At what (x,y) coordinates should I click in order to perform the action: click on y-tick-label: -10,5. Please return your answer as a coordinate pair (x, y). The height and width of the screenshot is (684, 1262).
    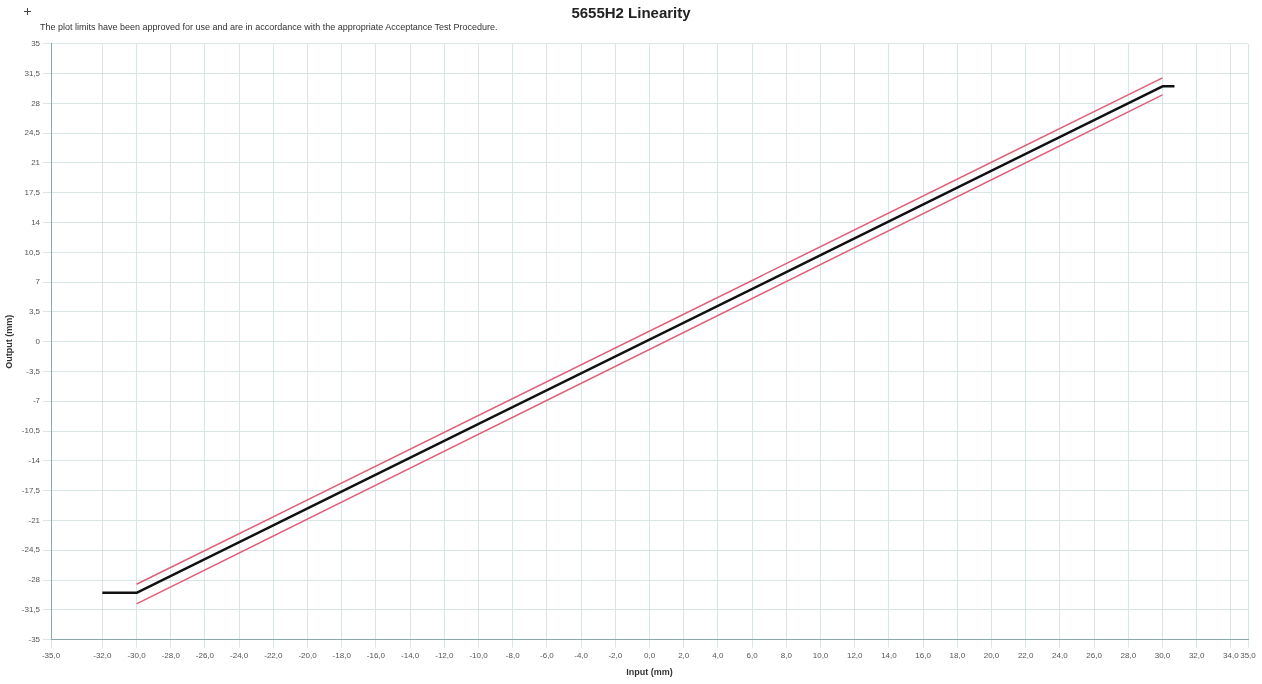
    Looking at the image, I should click on (31, 431).